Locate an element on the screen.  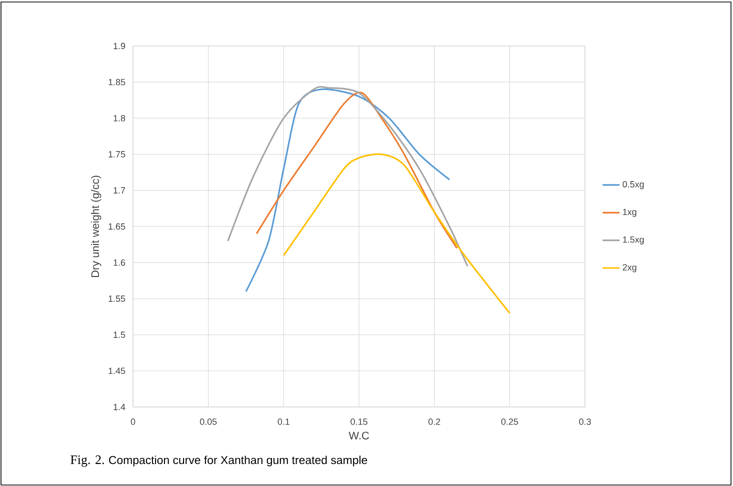
x-tick-label: 0.15 is located at coordinates (359, 421).